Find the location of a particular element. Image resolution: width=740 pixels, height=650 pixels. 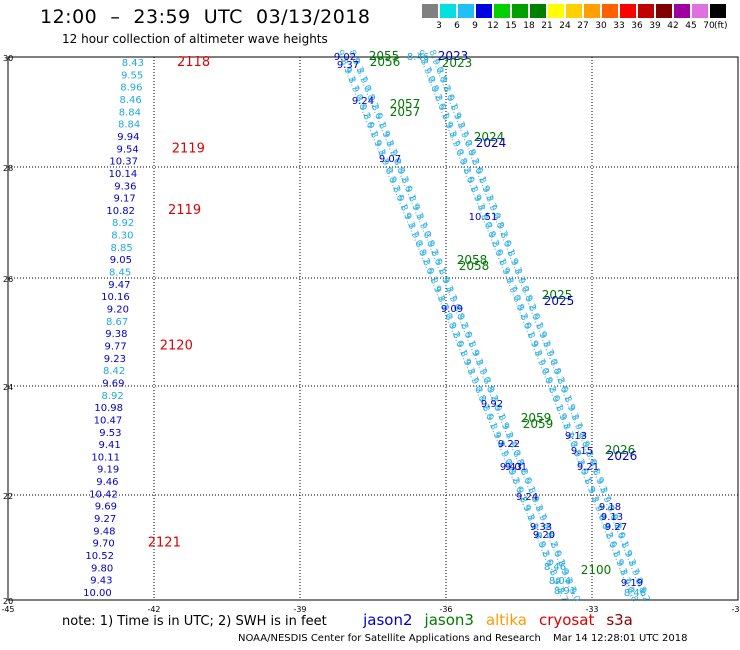

swh-value: 9.33 is located at coordinates (541, 527).